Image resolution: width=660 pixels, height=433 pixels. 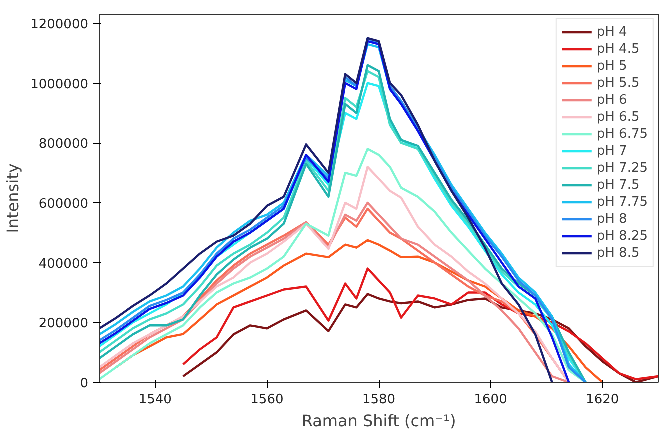 What do you see at coordinates (84, 384) in the screenshot?
I see `y-tick-label: 0` at bounding box center [84, 384].